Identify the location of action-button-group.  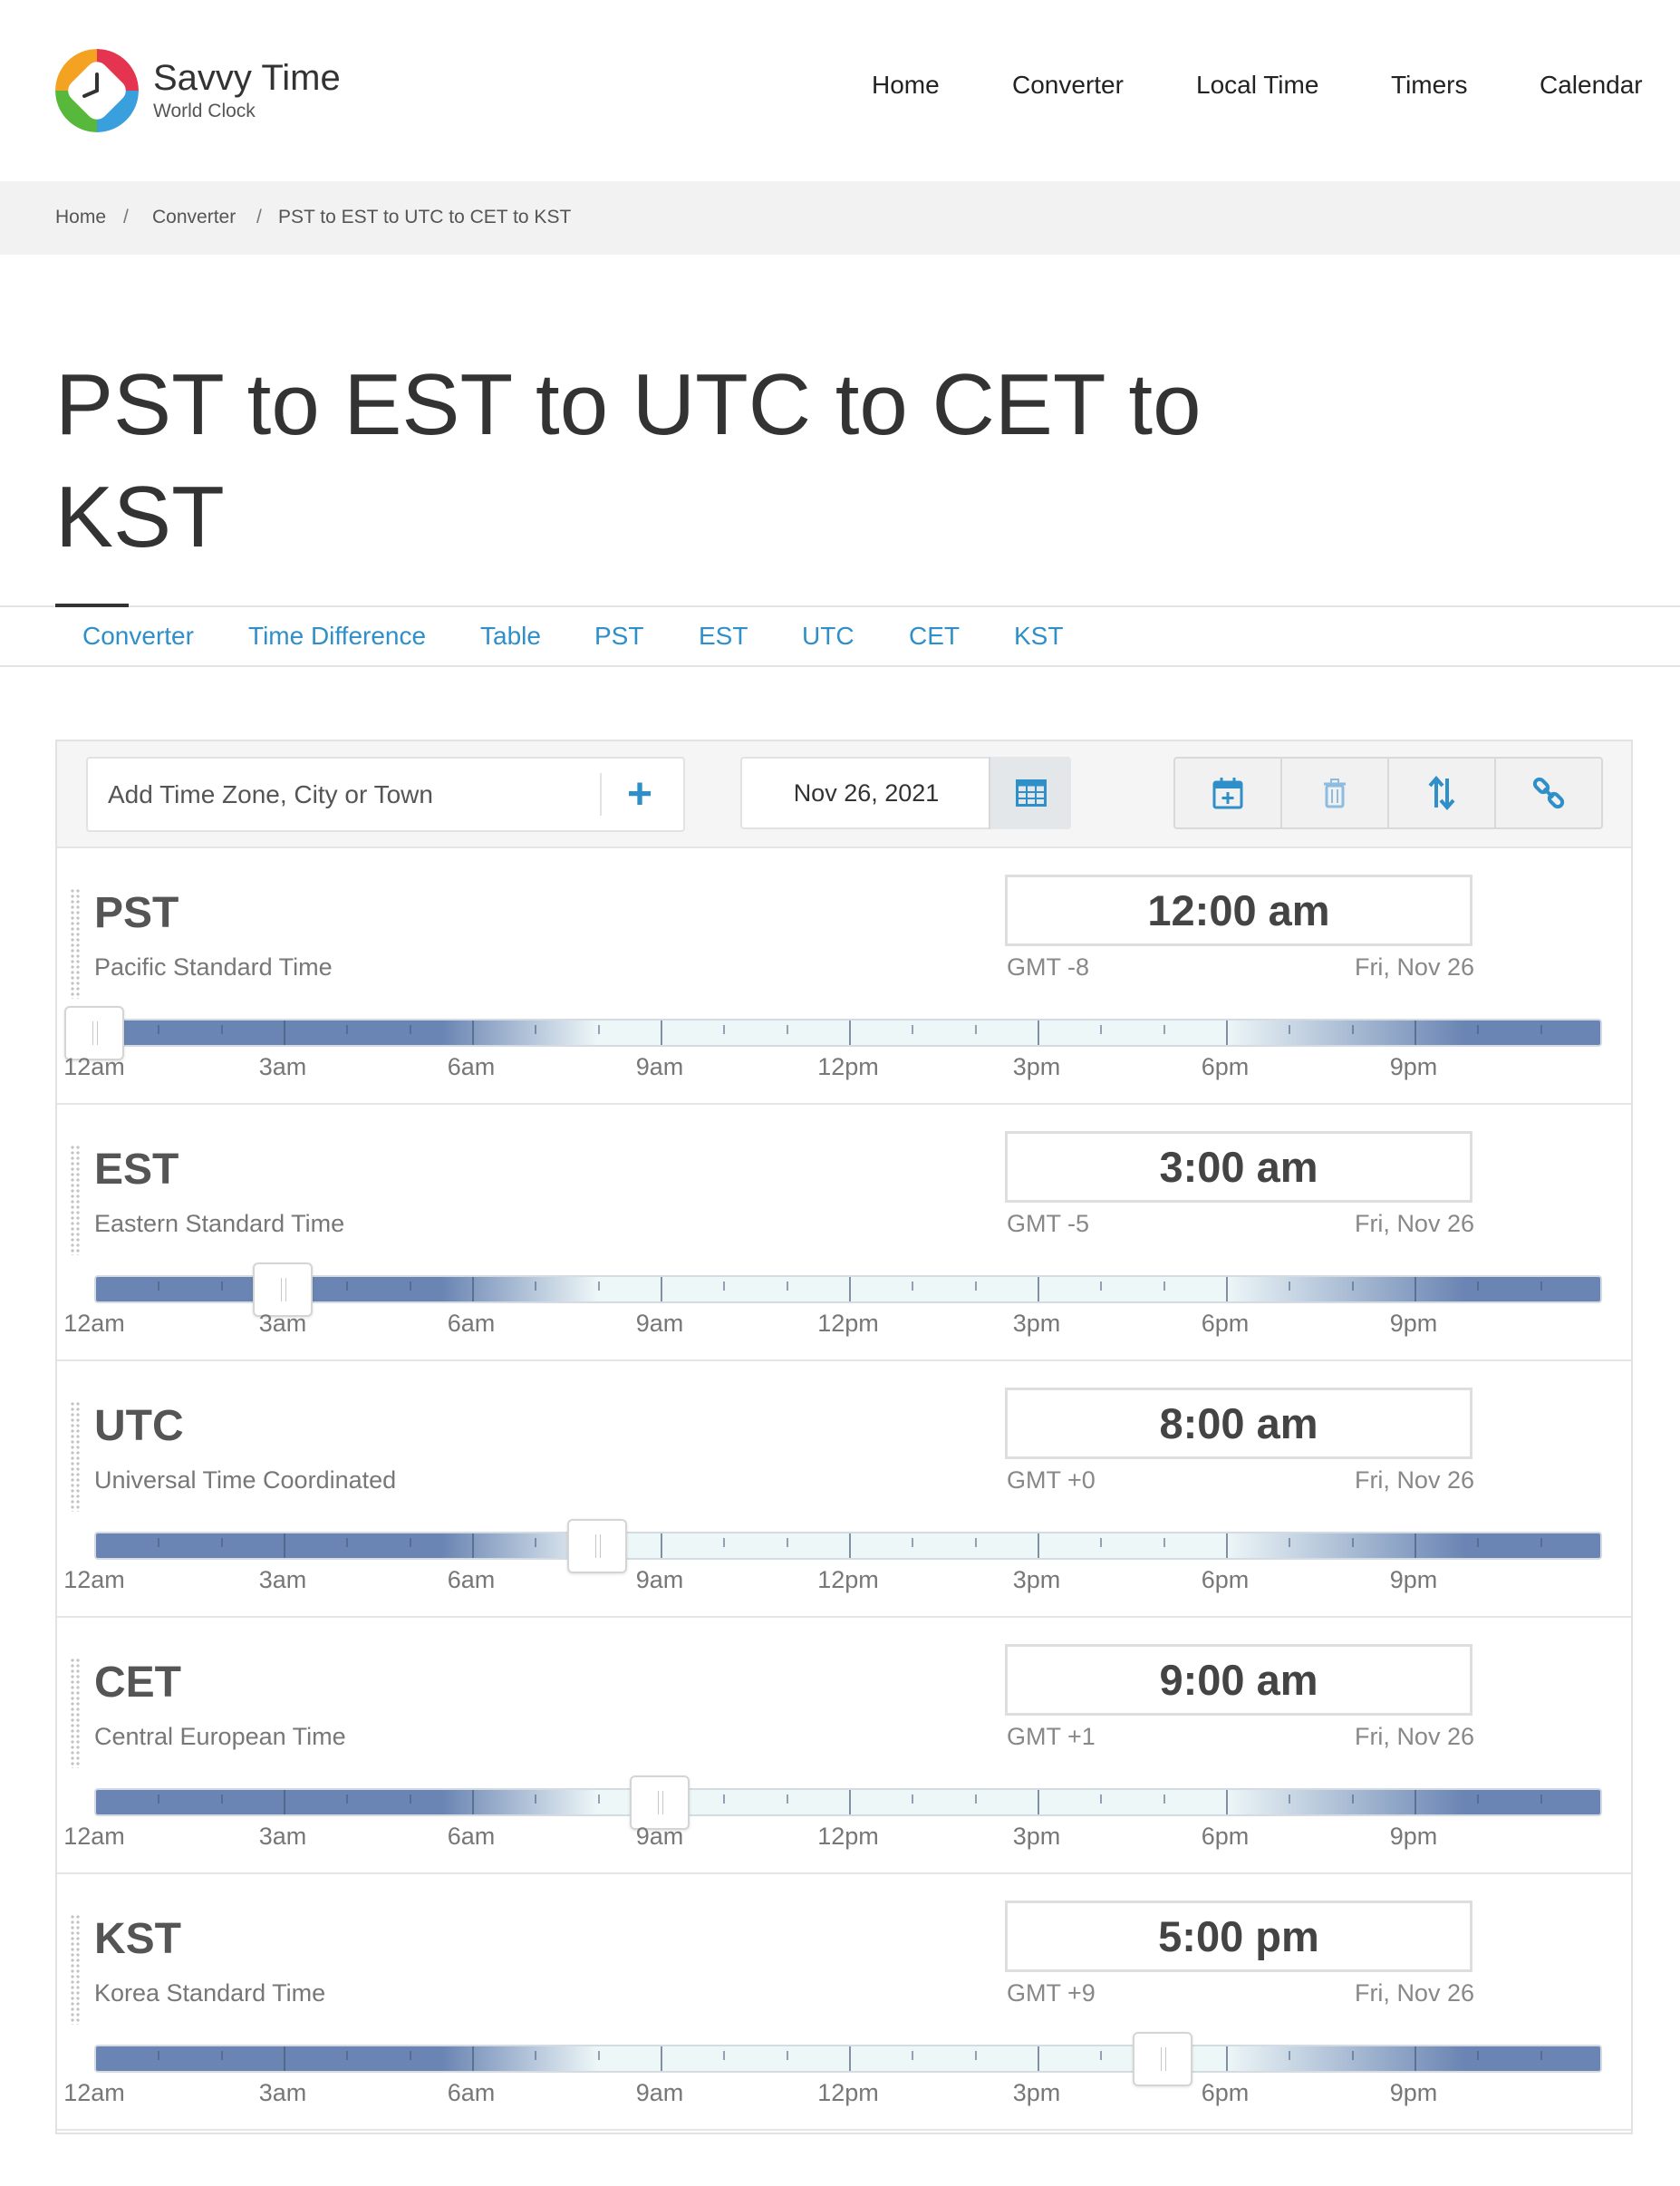
(1388, 793).